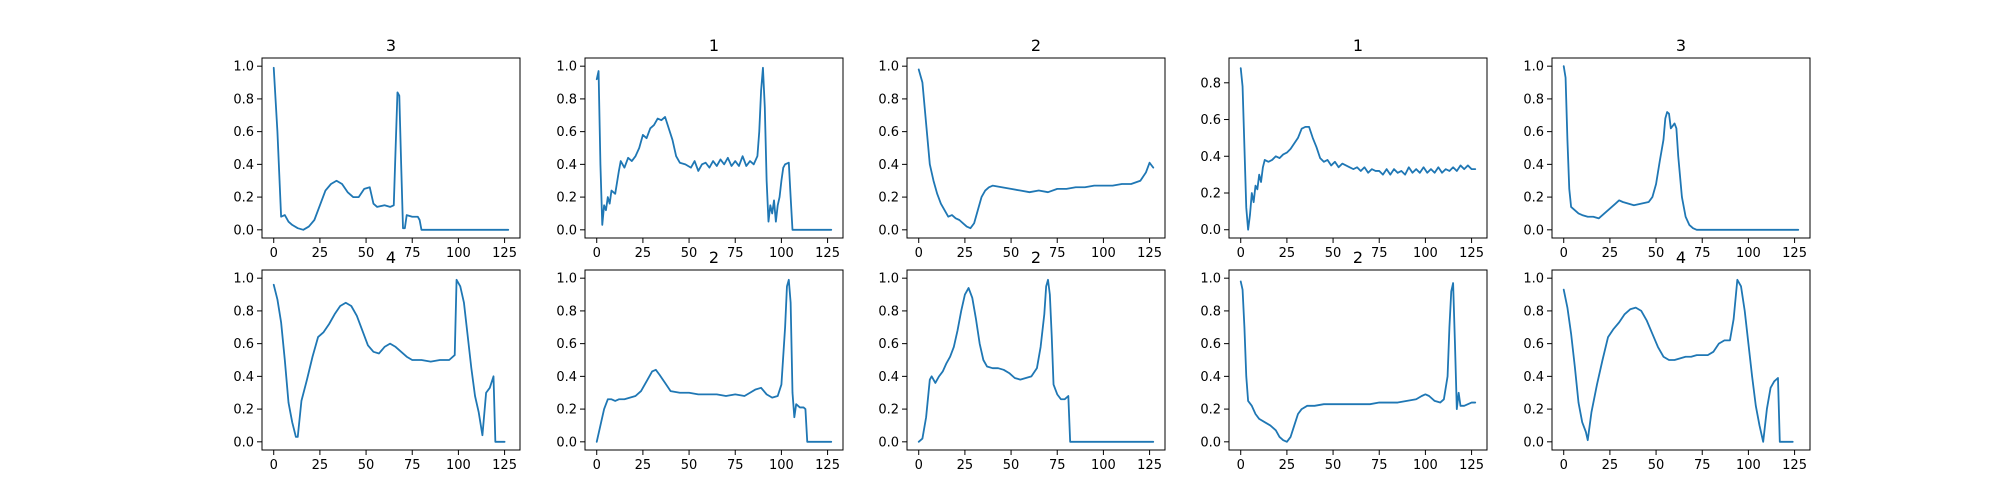 The image size is (2000, 500). Describe the element at coordinates (377, 360) in the screenshot. I see `panel-6: 4 0 25 50 75 100 125 0.0 0.2 0.4 0.6 0.8 1.0` at that location.